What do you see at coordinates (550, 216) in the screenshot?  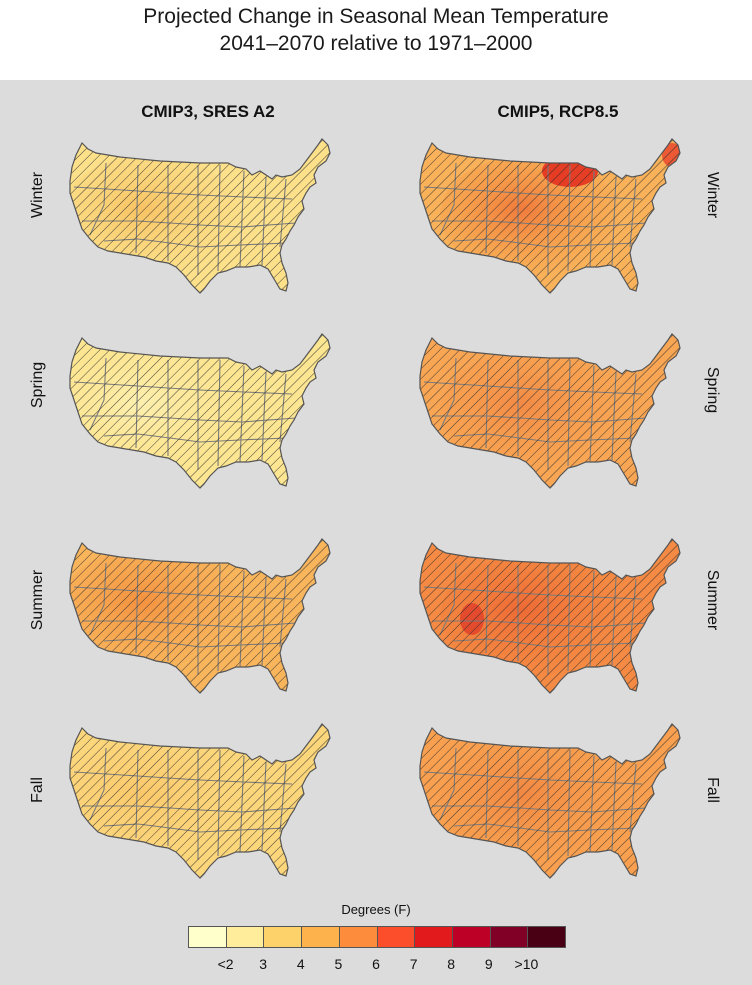 I see `us-map-winter-cmip5` at bounding box center [550, 216].